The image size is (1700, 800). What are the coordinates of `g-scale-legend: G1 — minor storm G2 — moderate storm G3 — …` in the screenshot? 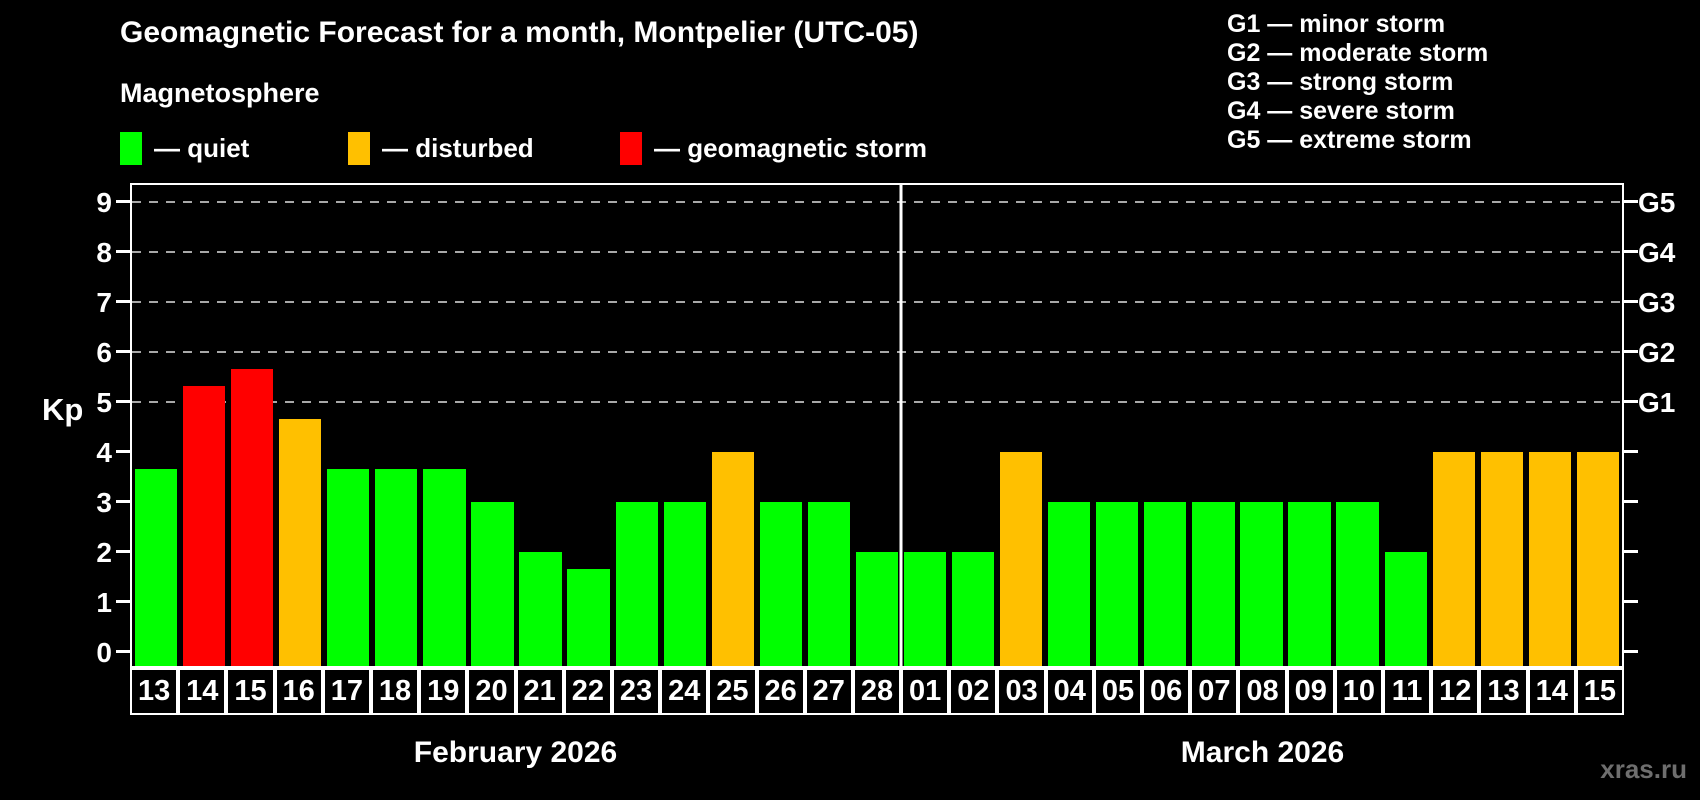 It's located at (1357, 82).